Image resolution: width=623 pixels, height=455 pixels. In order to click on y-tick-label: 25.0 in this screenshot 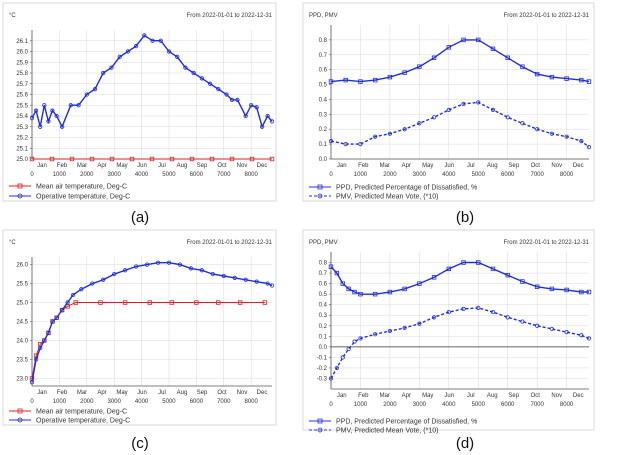, I will do `click(22, 160)`.